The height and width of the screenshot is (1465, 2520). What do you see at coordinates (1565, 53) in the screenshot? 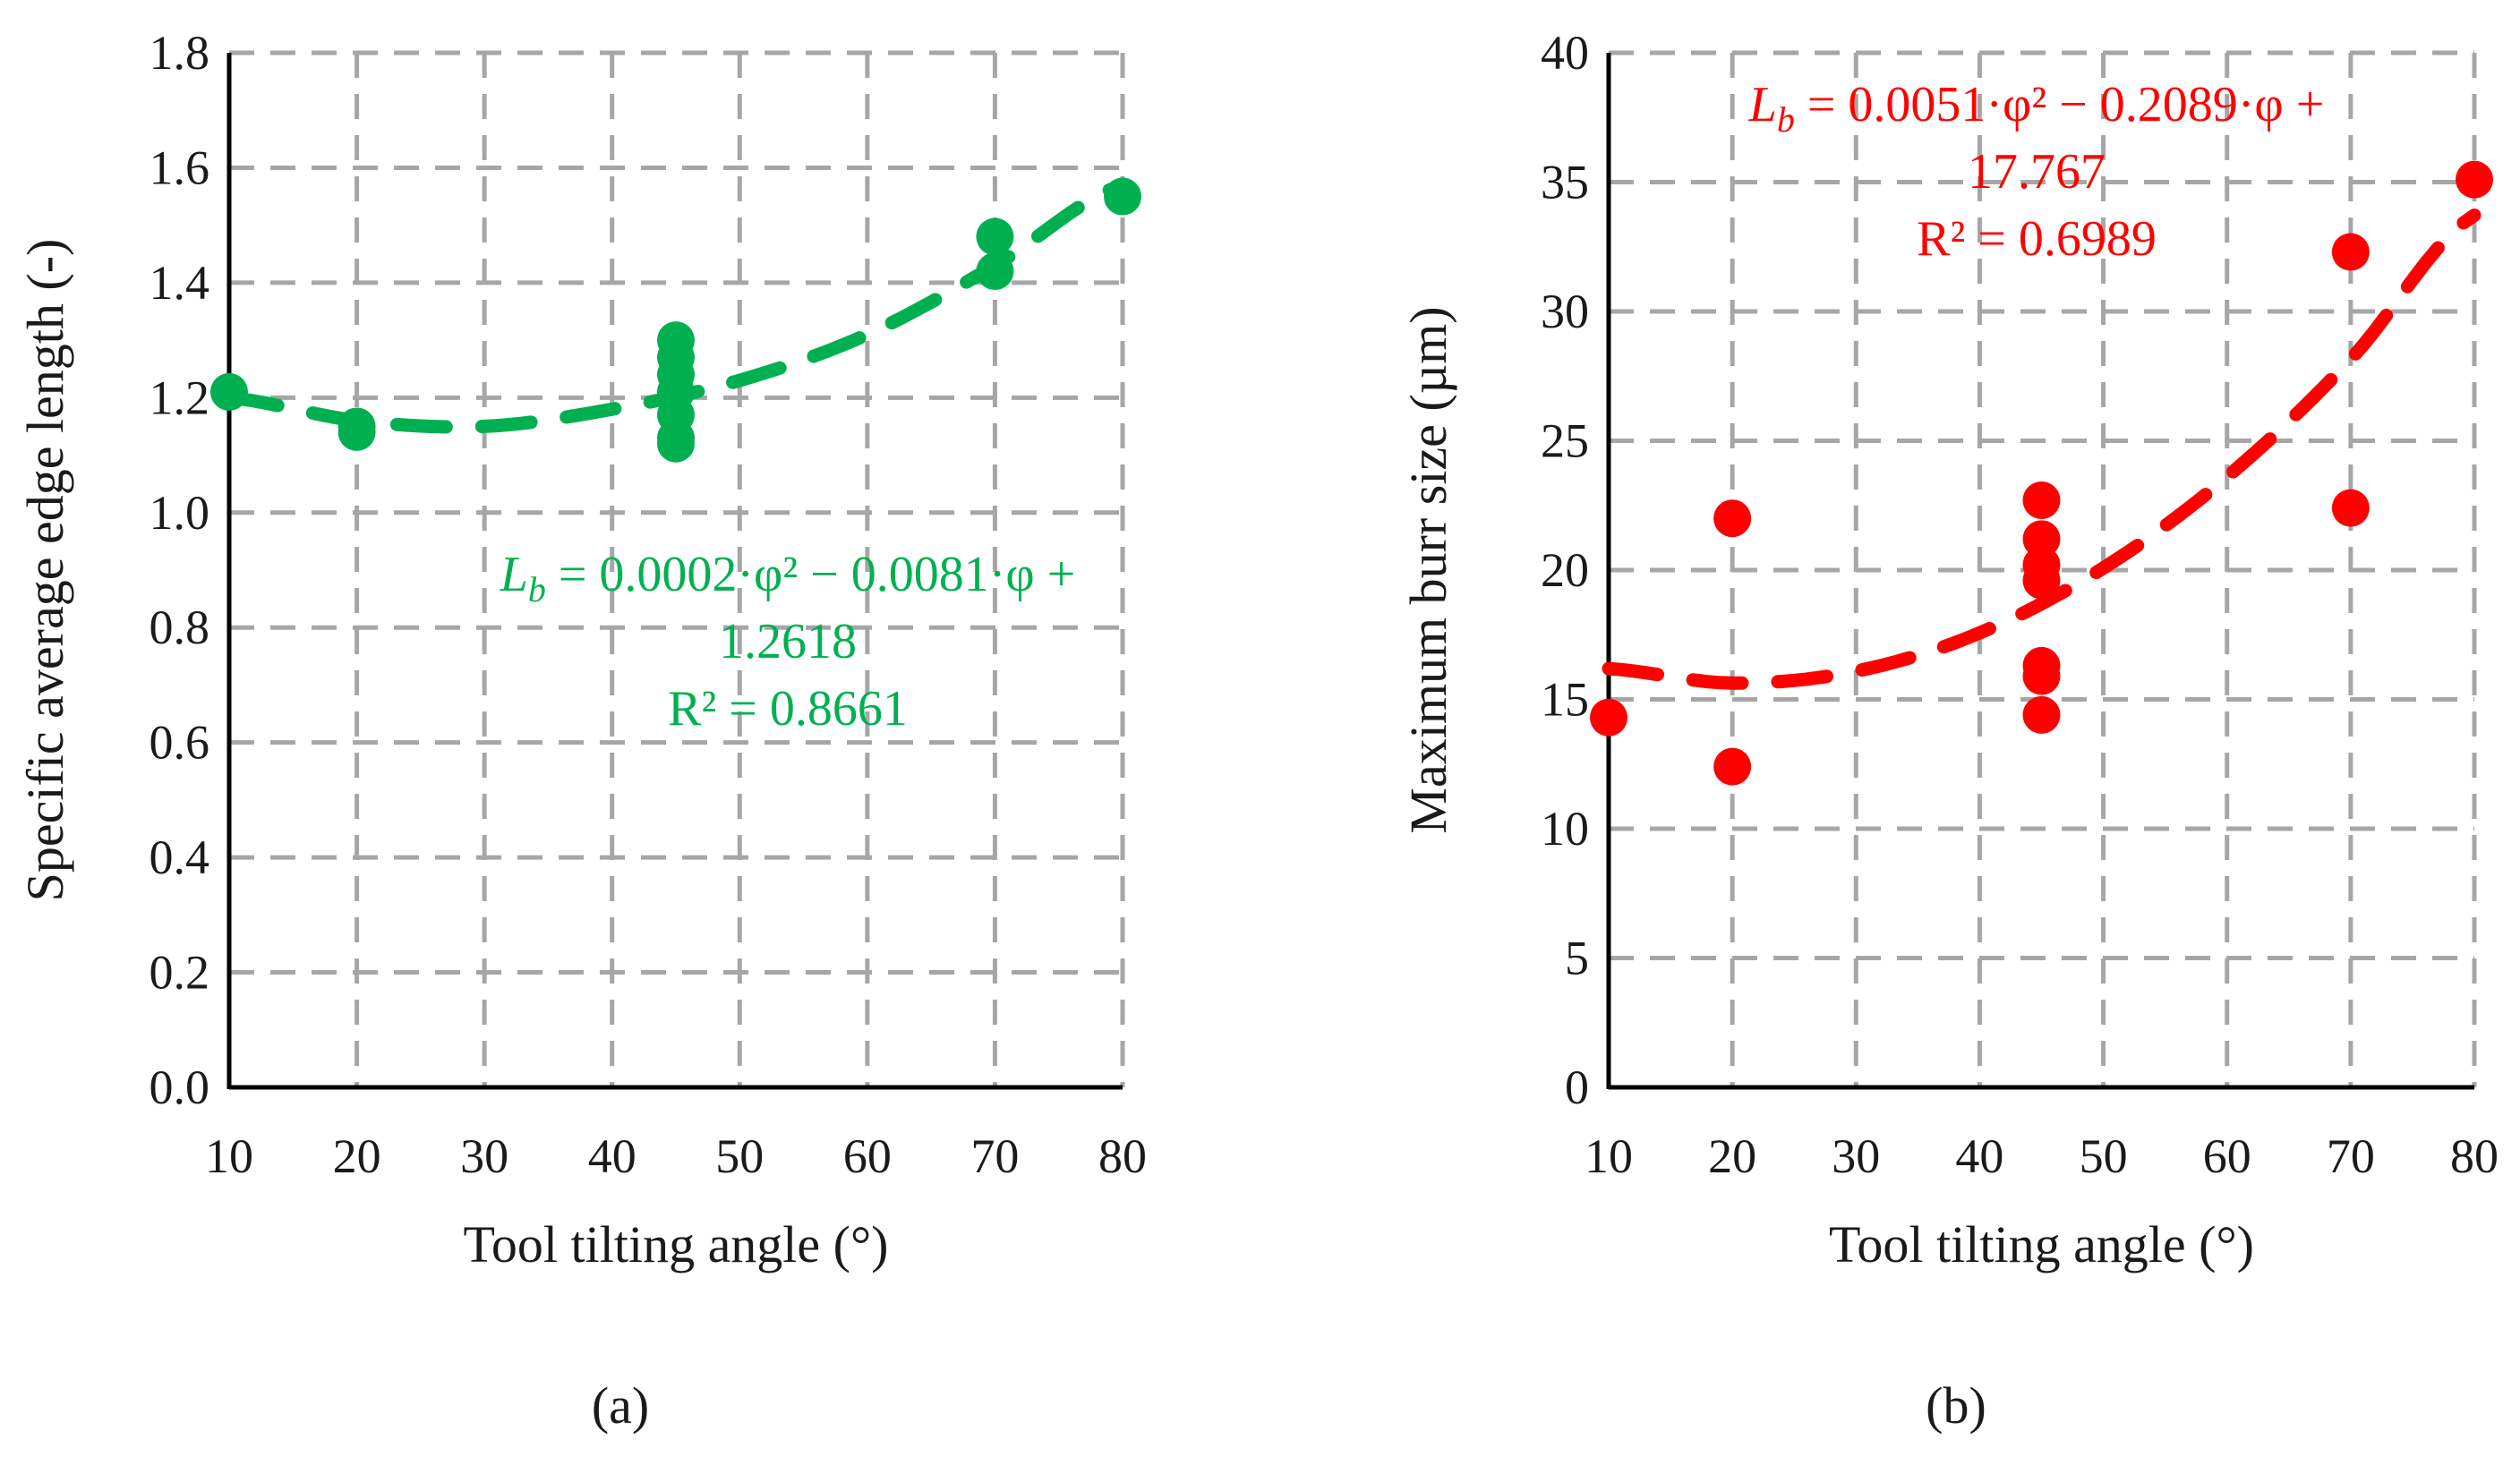
I see `y-tick-label: 40` at bounding box center [1565, 53].